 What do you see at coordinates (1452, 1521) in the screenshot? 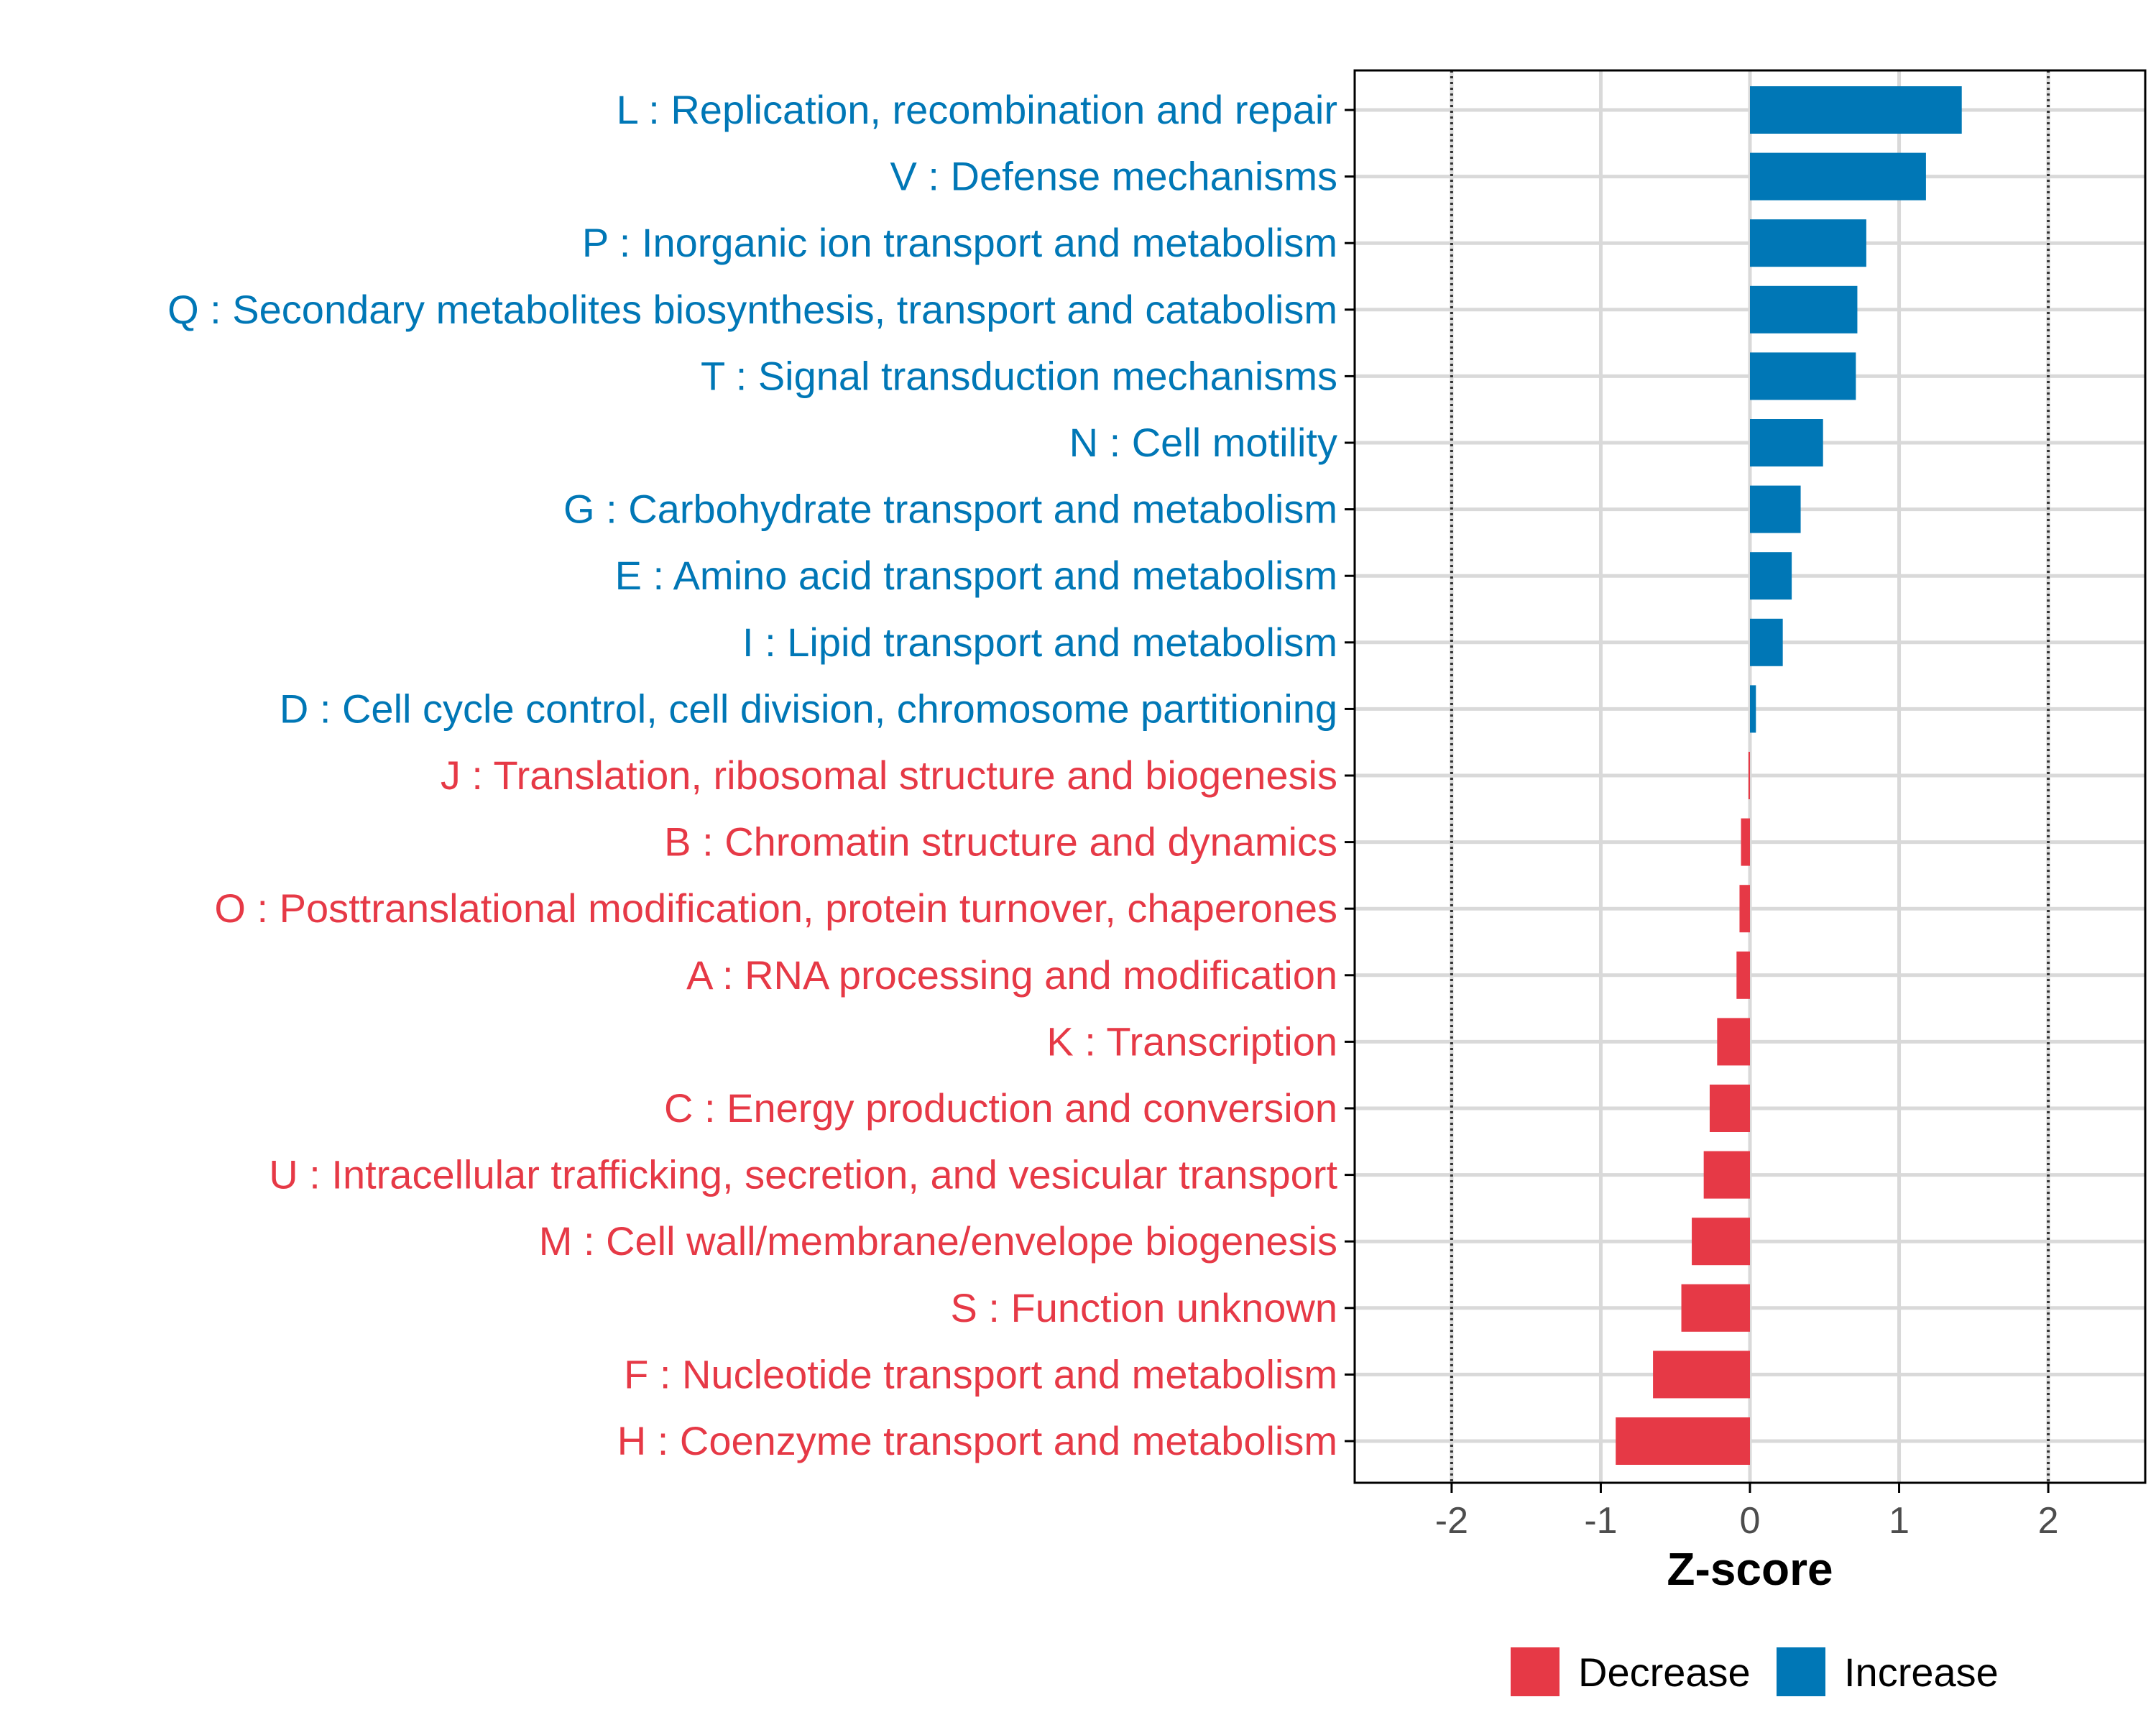
I see `x-tick-label: -2` at bounding box center [1452, 1521].